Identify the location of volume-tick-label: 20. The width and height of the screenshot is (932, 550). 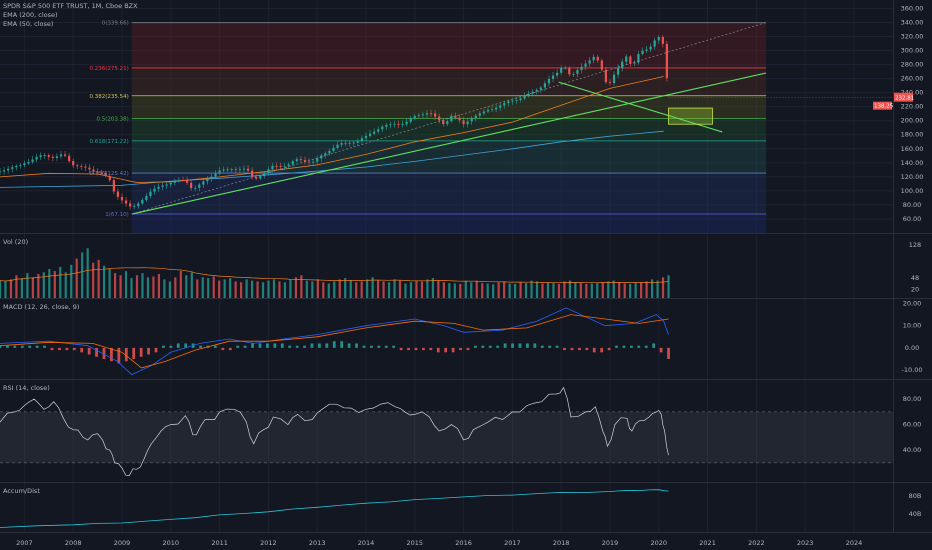
(915, 290).